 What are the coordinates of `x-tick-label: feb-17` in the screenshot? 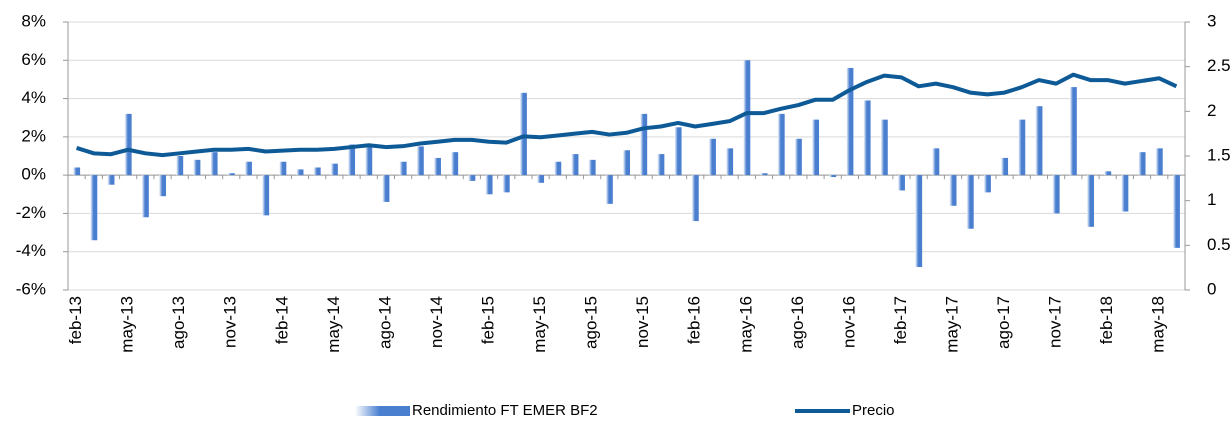 It's located at (900, 320).